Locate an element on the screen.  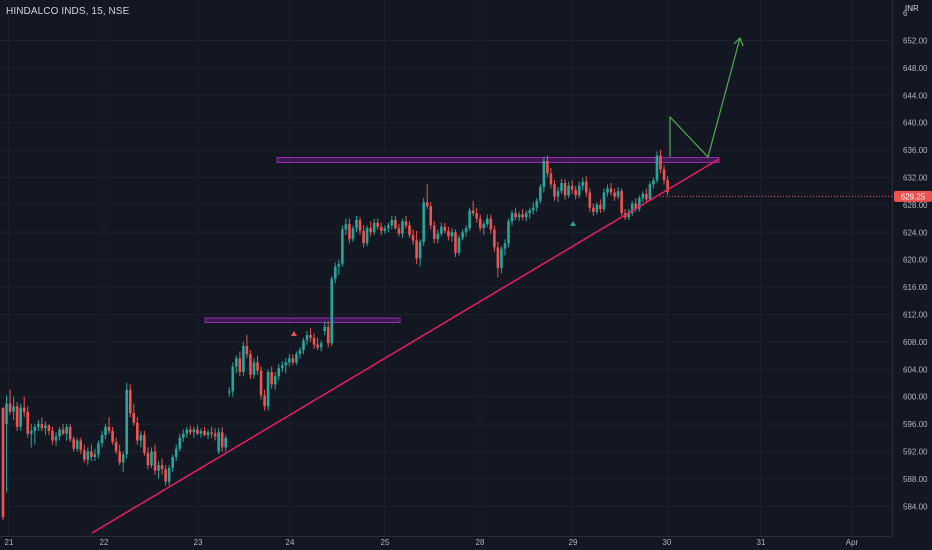
price-tick-label: 652.00 is located at coordinates (915, 41).